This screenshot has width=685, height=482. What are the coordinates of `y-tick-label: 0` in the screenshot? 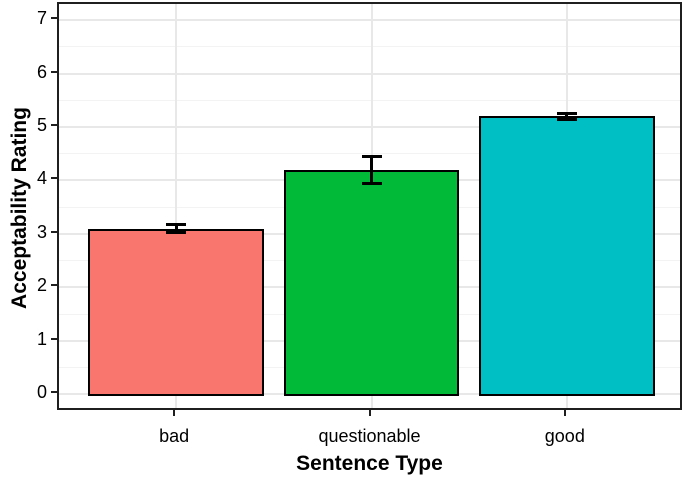 It's located at (41, 392).